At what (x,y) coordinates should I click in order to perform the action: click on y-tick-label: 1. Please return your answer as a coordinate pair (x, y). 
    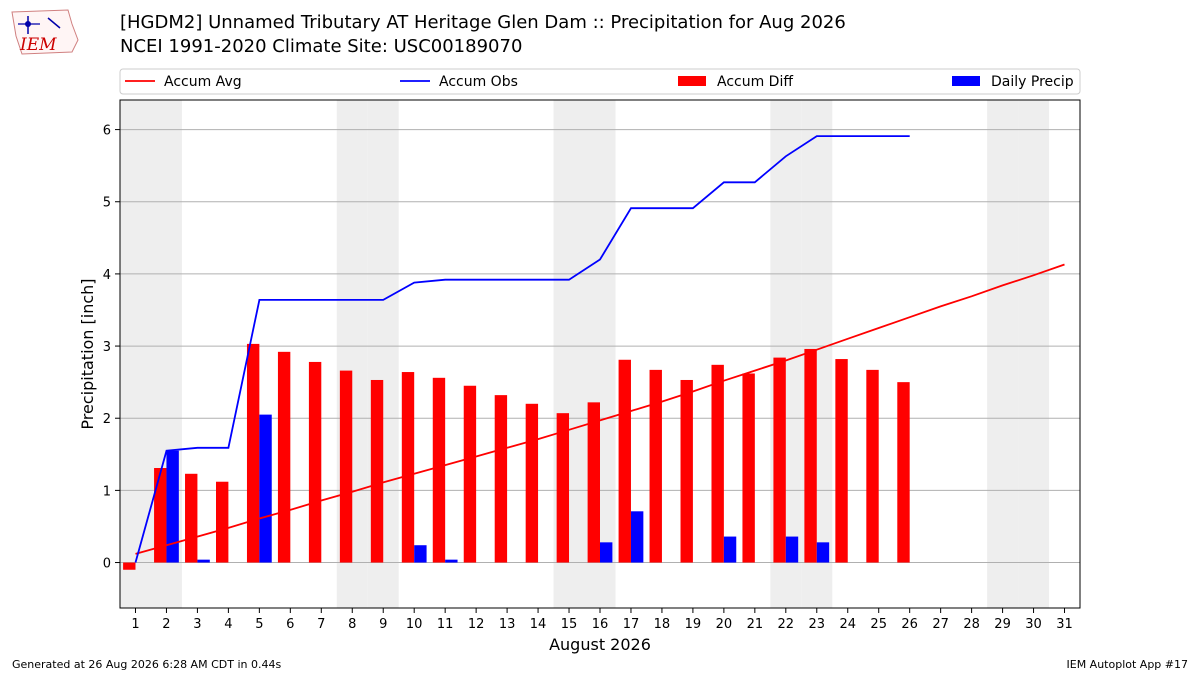
    Looking at the image, I should click on (107, 491).